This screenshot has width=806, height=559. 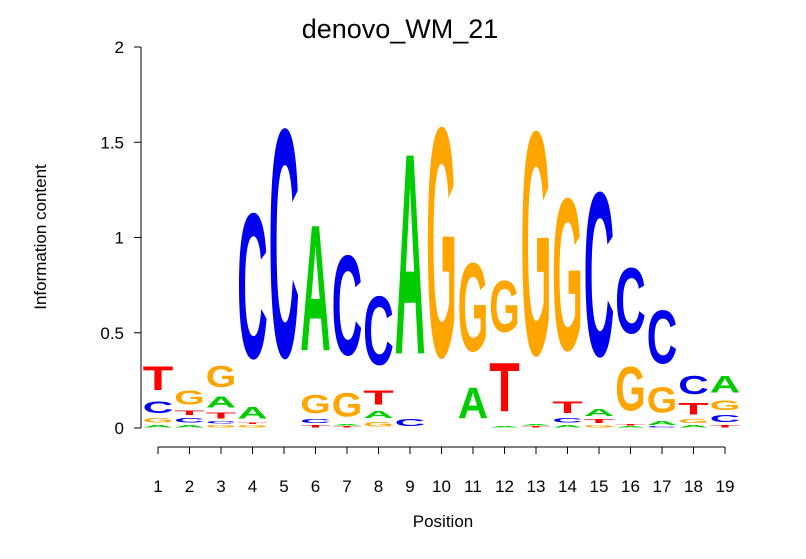 What do you see at coordinates (40, 237) in the screenshot?
I see `y-axis-label: Information content` at bounding box center [40, 237].